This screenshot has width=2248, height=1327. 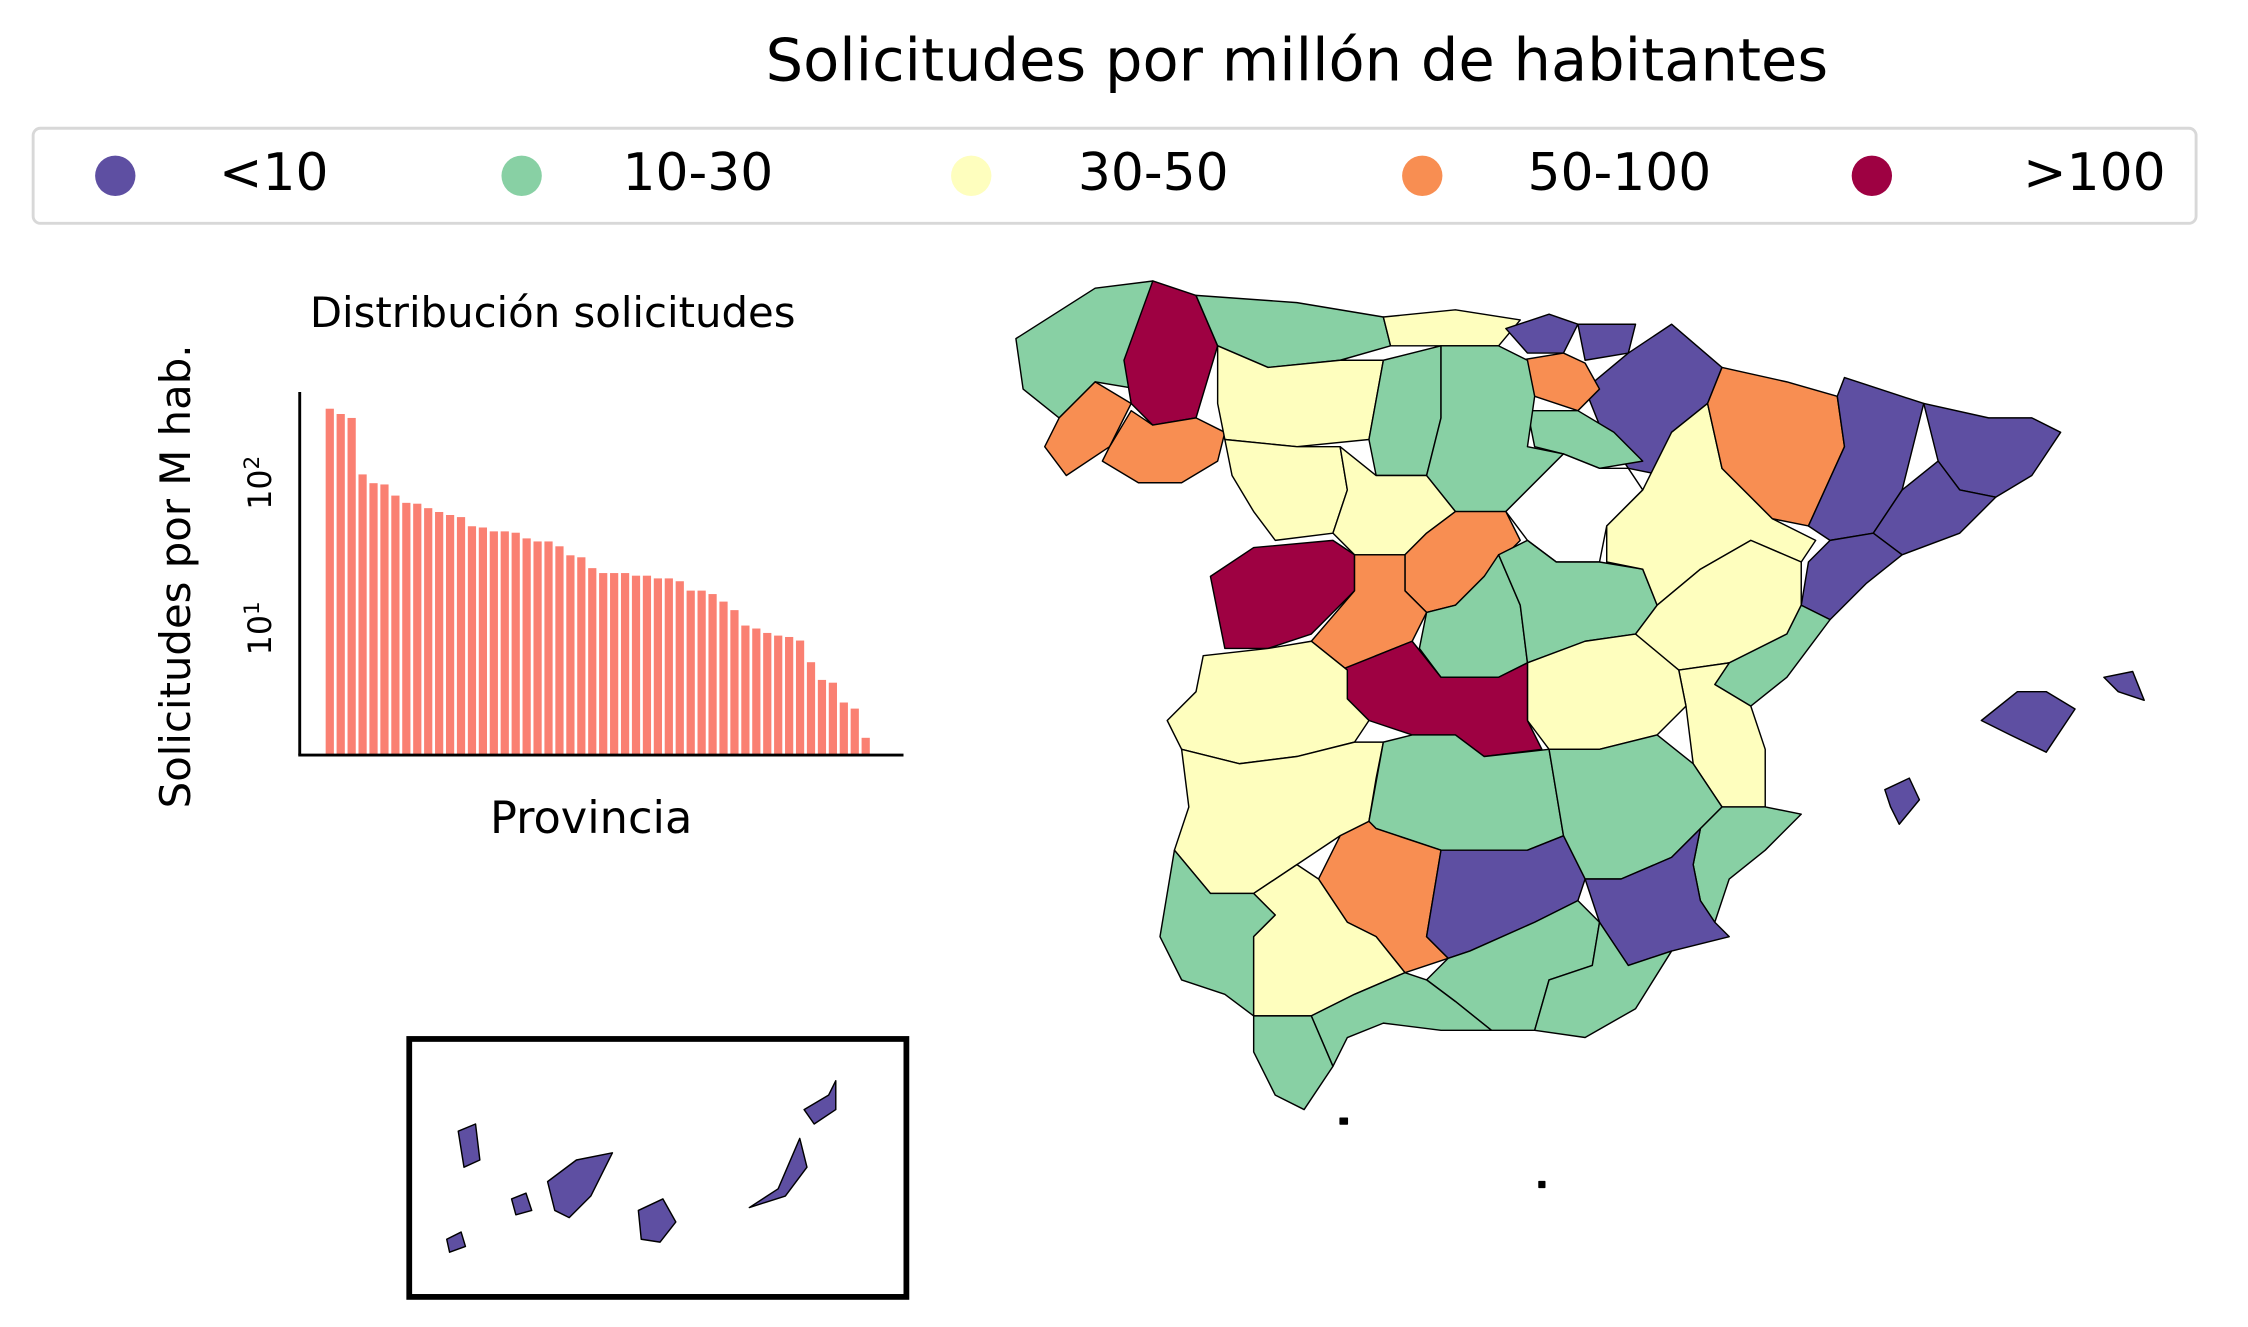 I want to click on province-bizkaia, so click(x=1542, y=333).